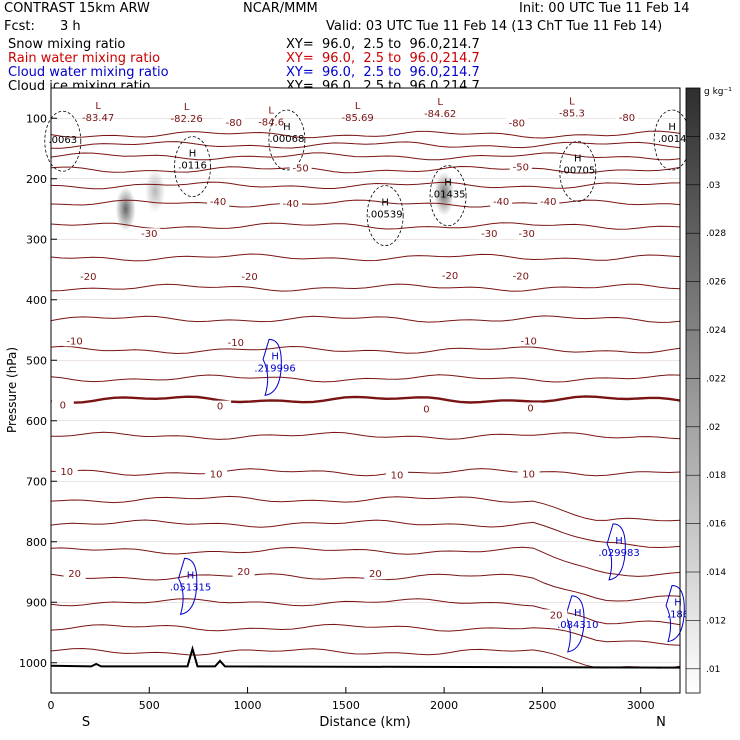 Image resolution: width=740 pixels, height=740 pixels. I want to click on y-tick-label: 800, so click(36, 542).